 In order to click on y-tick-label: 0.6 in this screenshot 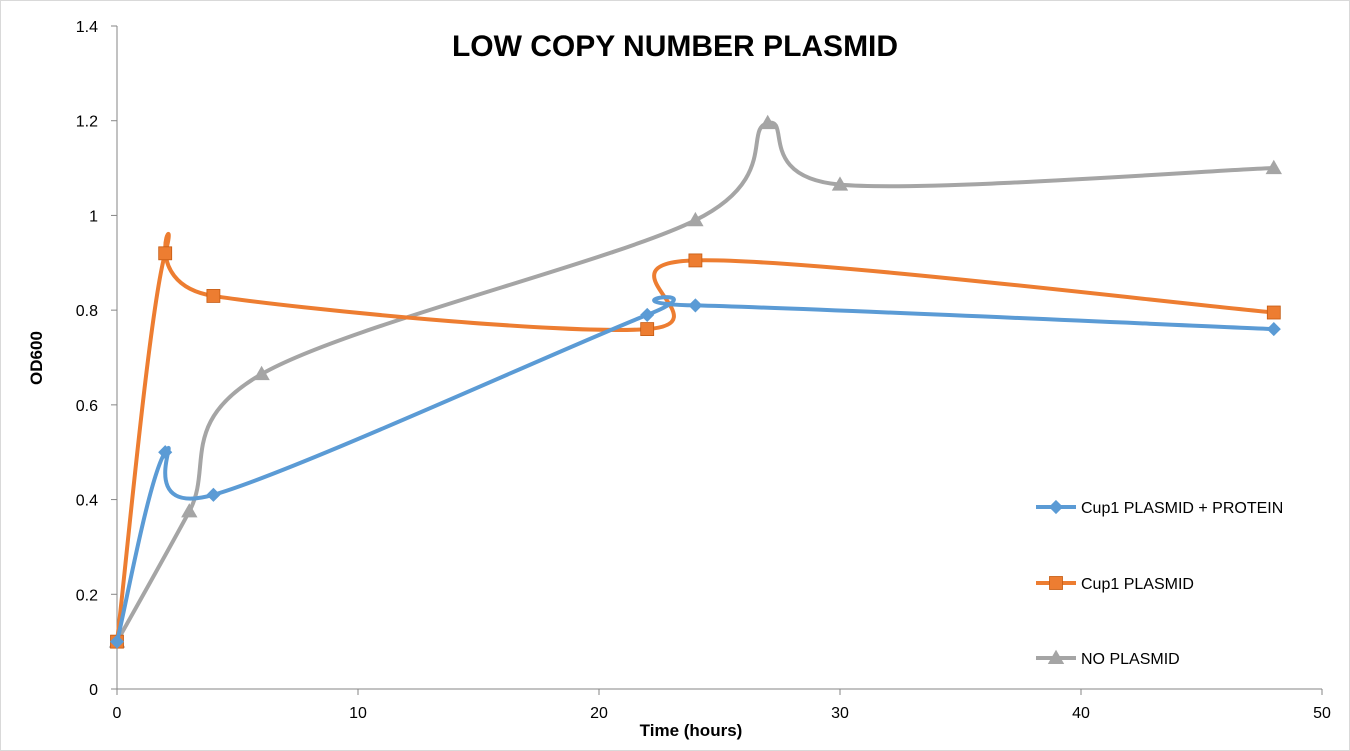, I will do `click(87, 406)`.